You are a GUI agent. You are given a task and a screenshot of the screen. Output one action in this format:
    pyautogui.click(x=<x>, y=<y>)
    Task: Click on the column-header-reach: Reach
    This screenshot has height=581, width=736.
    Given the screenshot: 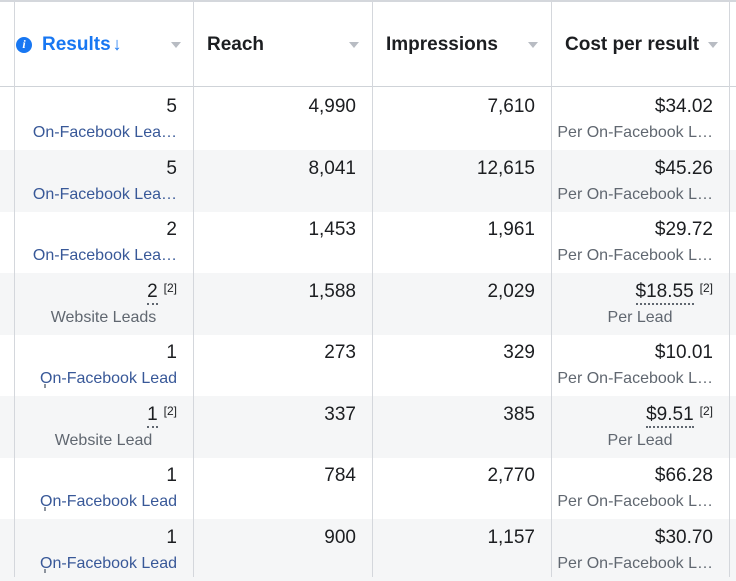 What is the action you would take?
    pyautogui.click(x=289, y=44)
    